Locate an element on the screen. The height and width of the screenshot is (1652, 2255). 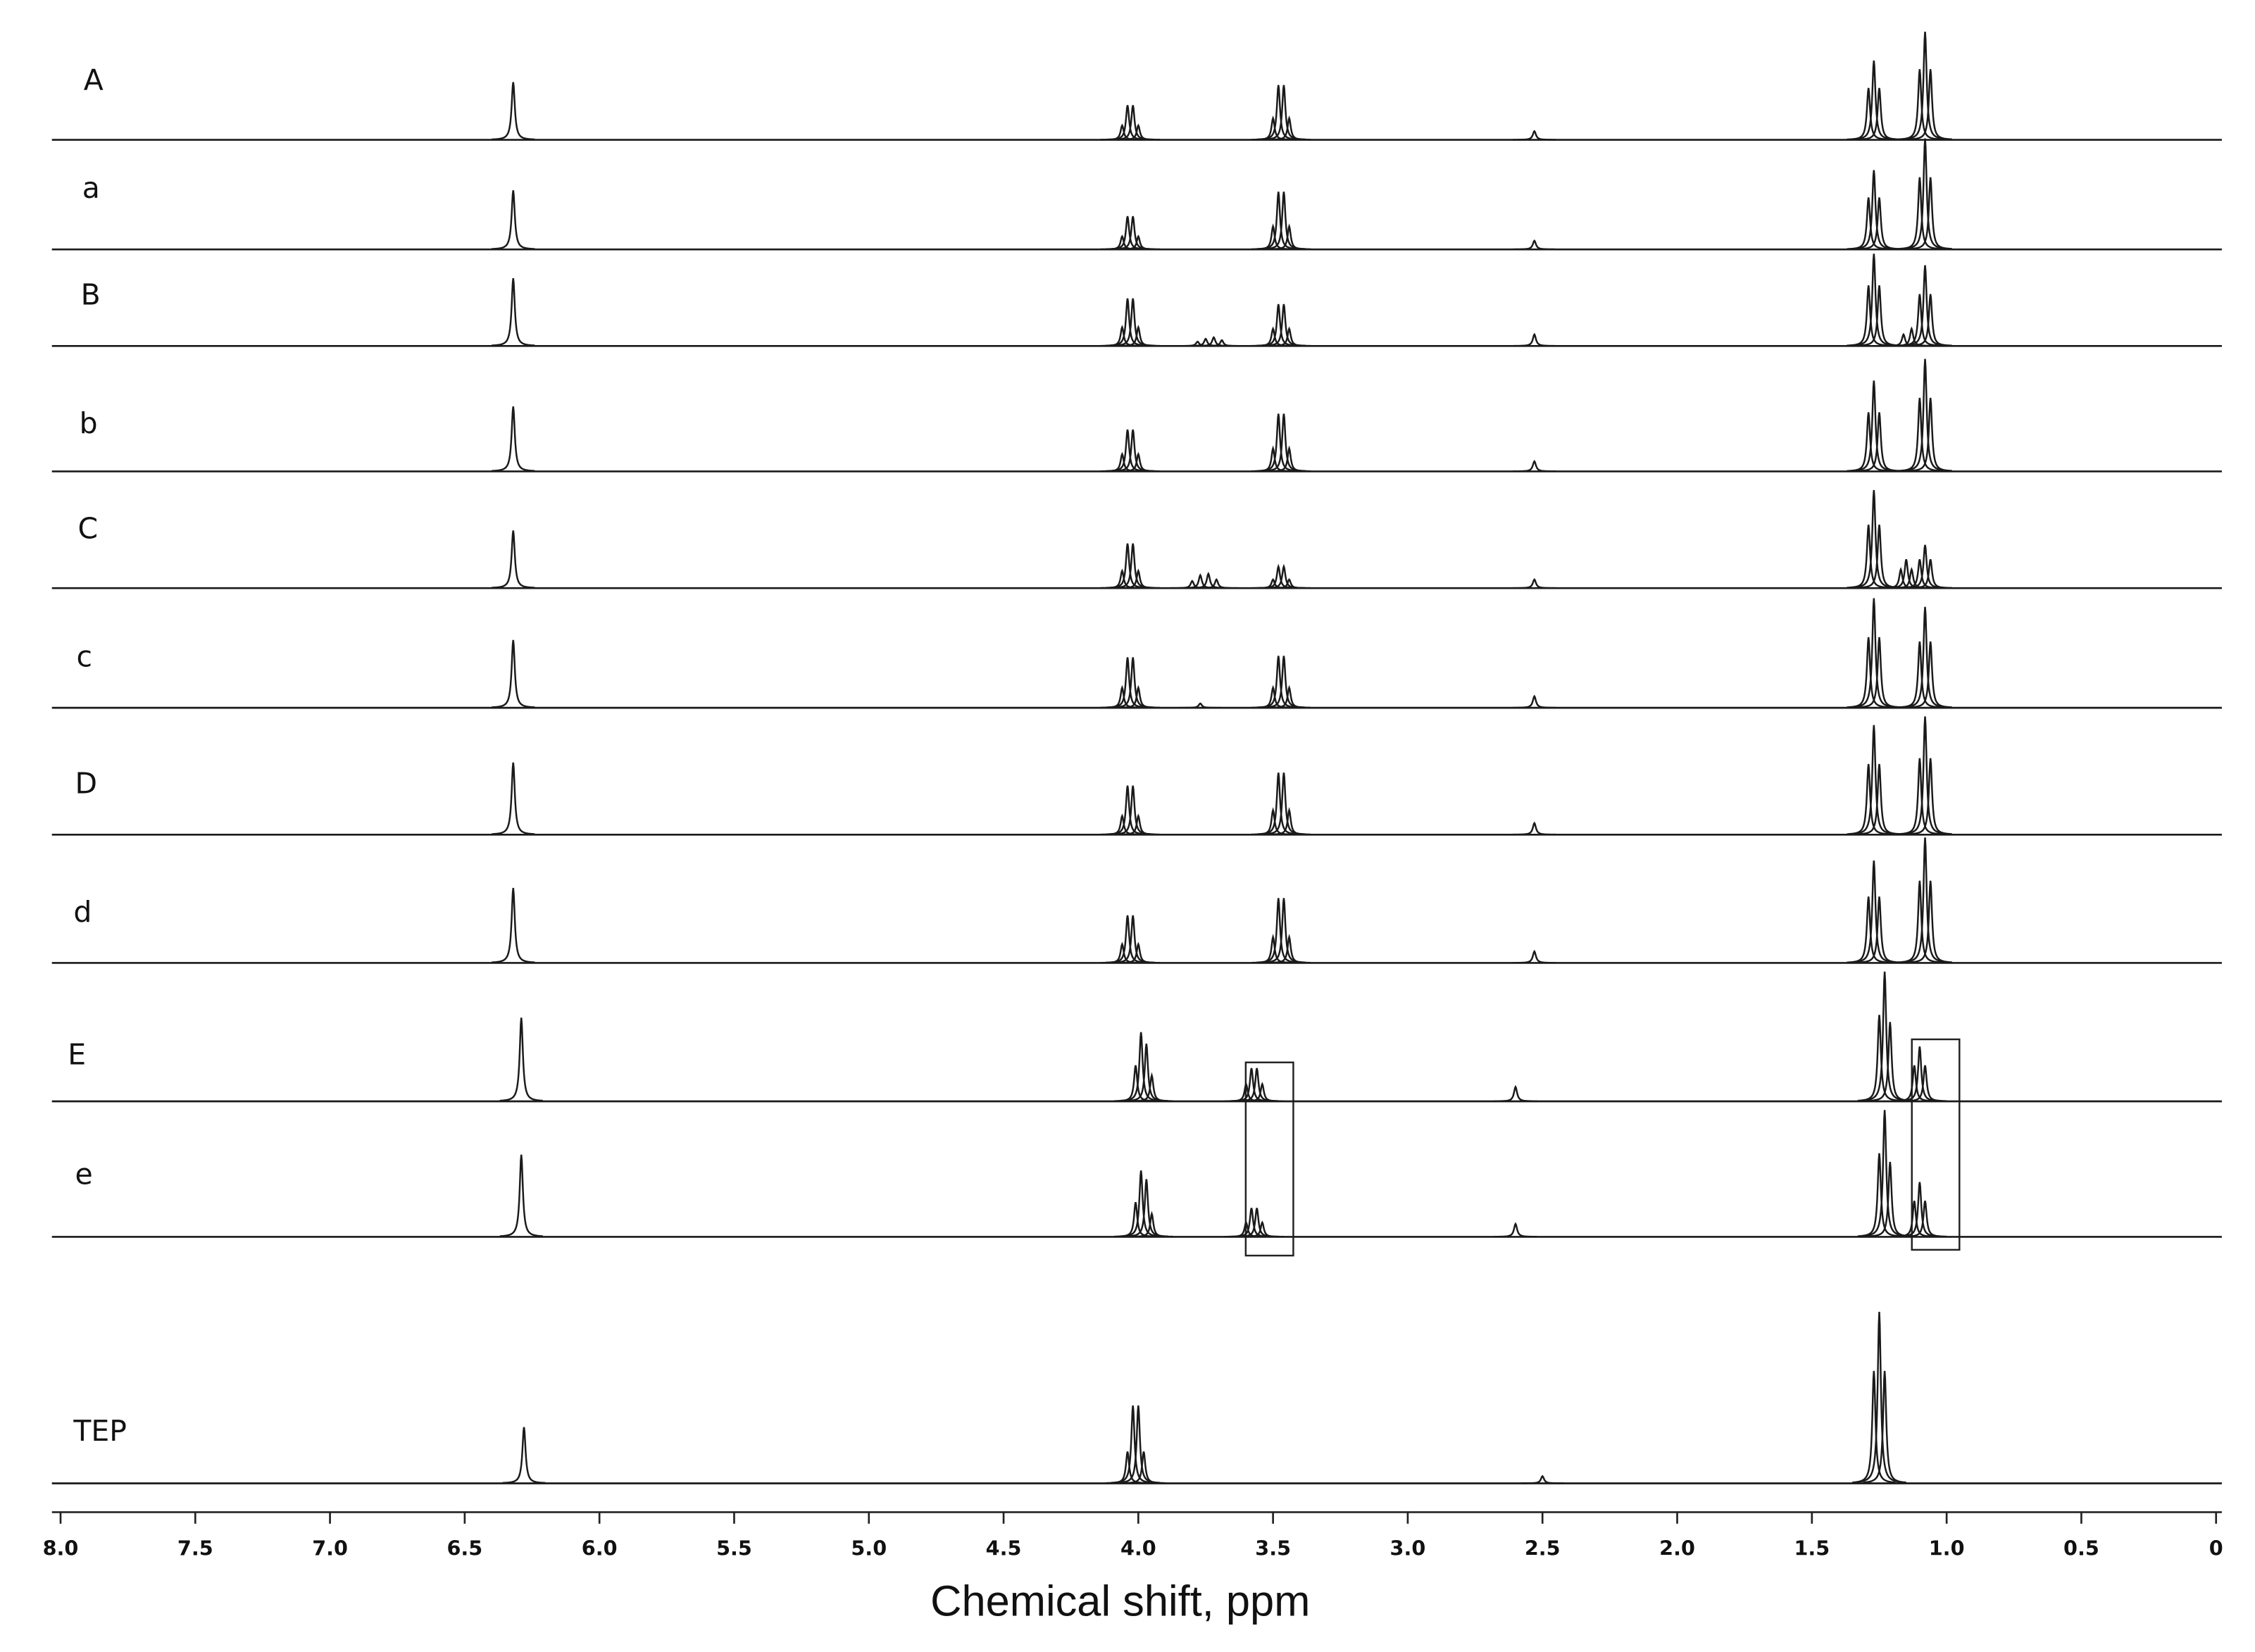
x-tick-label: 3.0 is located at coordinates (1408, 1548).